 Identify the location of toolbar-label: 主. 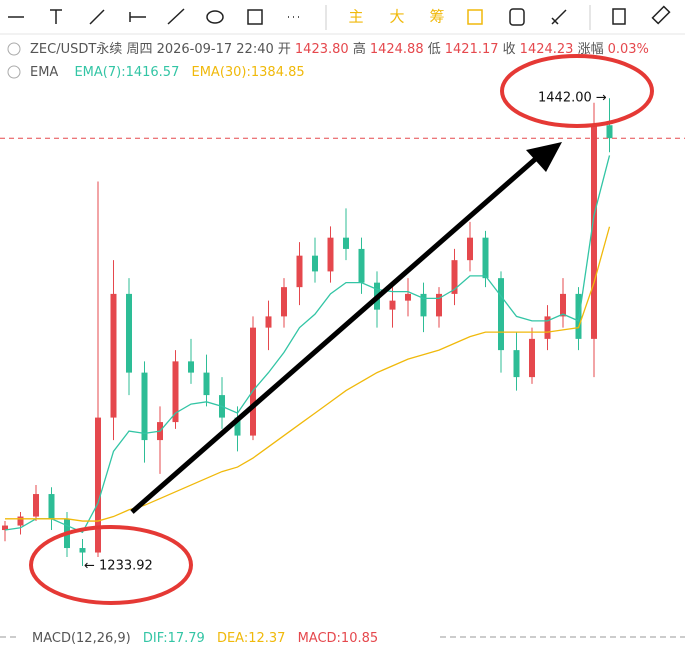
(355, 17).